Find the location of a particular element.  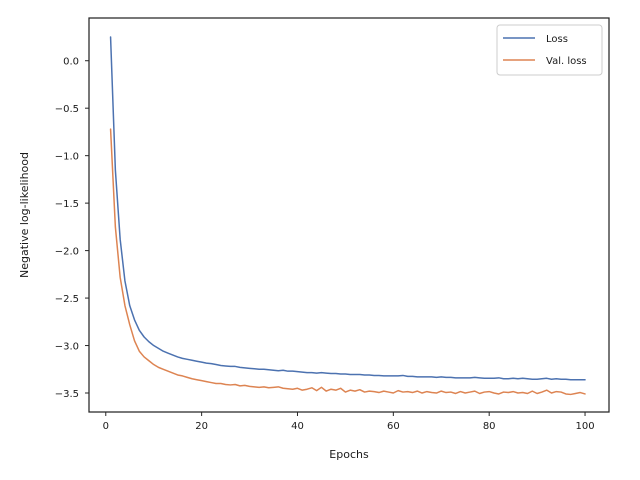

x-tick-label: 40 is located at coordinates (297, 426).